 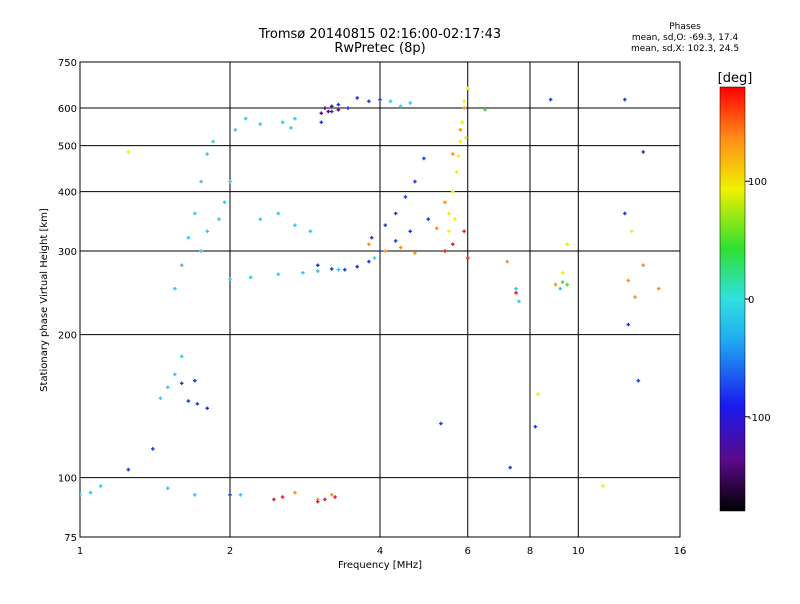 What do you see at coordinates (751, 300) in the screenshot?
I see `colorbar-tick-label: 0` at bounding box center [751, 300].